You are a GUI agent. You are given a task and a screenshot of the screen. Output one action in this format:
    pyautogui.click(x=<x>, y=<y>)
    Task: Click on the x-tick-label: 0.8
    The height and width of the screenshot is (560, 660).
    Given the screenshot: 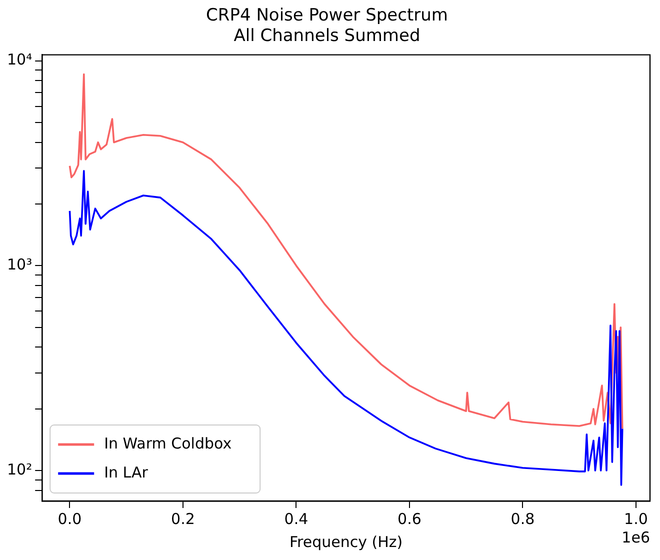 What is the action you would take?
    pyautogui.click(x=522, y=519)
    